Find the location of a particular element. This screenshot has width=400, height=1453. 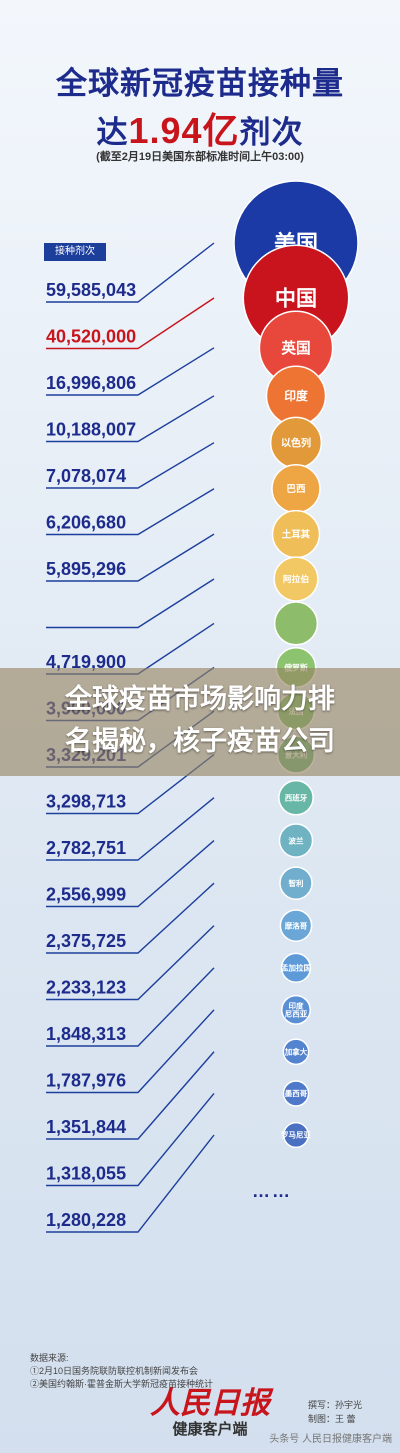

overlay-line-2: 名揭秘，核子疫苗公司 is located at coordinates (200, 741).